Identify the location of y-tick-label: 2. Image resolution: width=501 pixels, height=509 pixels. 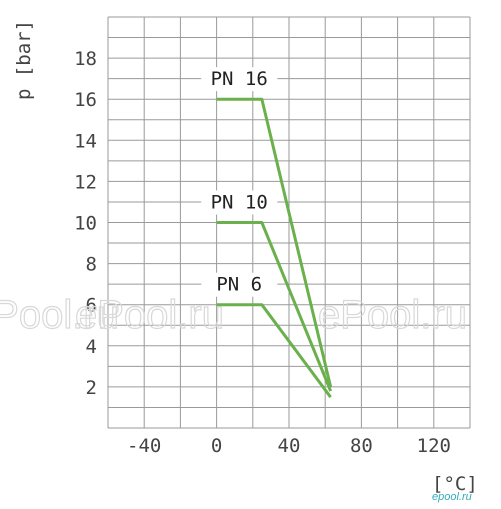
(91, 388).